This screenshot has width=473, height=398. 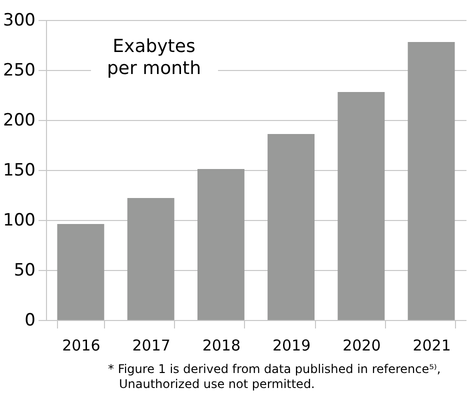 What do you see at coordinates (19, 170) in the screenshot?
I see `y-tick-label: 150` at bounding box center [19, 170].